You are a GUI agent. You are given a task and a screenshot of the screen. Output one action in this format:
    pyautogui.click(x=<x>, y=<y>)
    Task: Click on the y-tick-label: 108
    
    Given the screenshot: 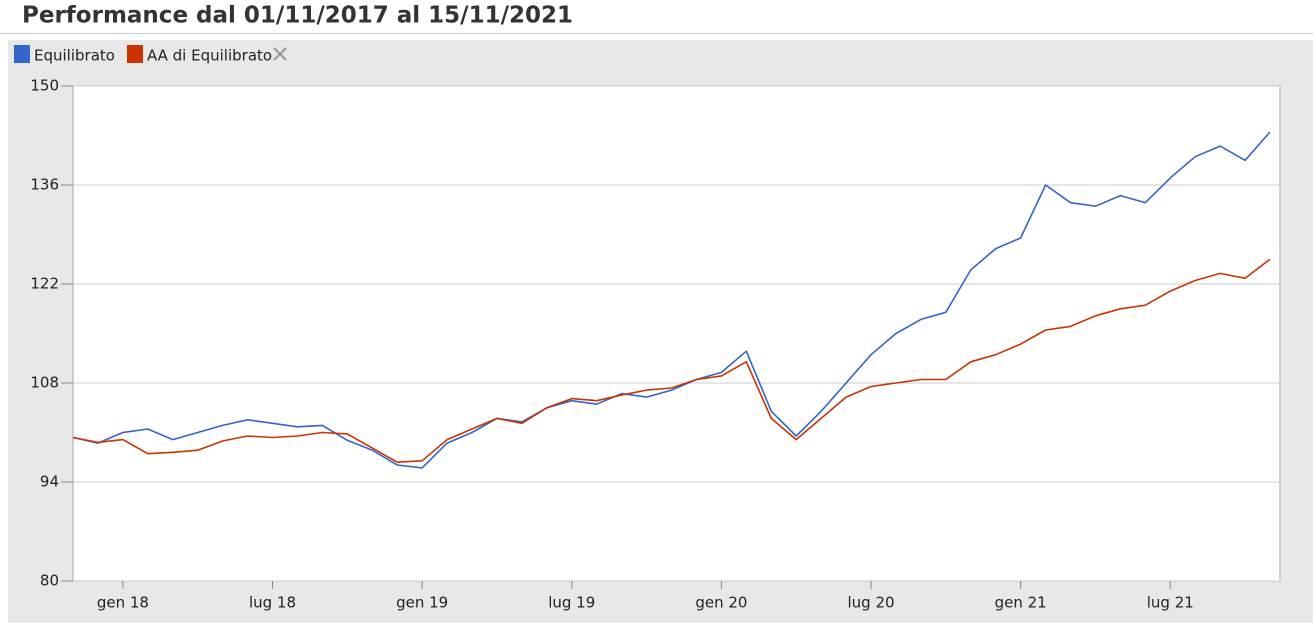 What is the action you would take?
    pyautogui.click(x=44, y=383)
    